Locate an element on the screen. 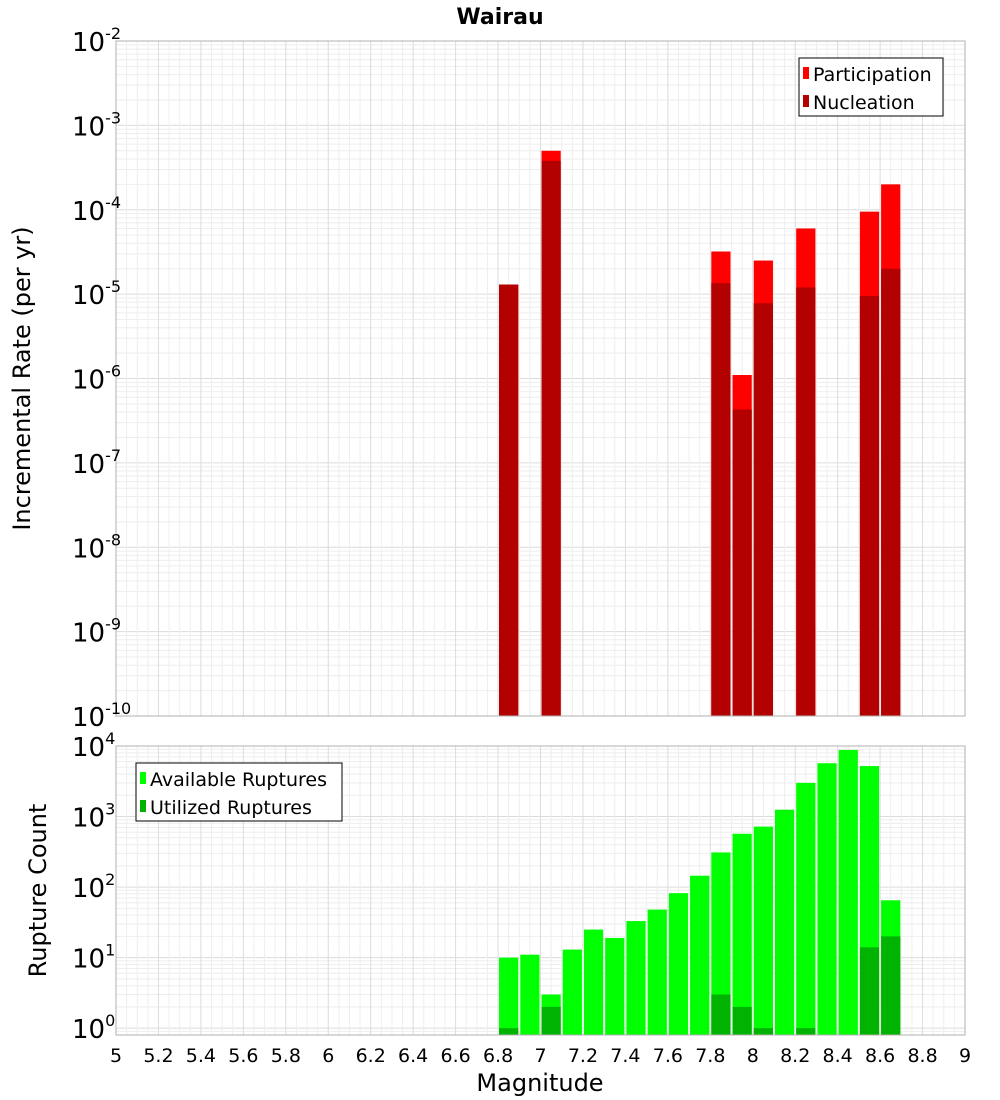  legend-entry: Participation is located at coordinates (872, 75).